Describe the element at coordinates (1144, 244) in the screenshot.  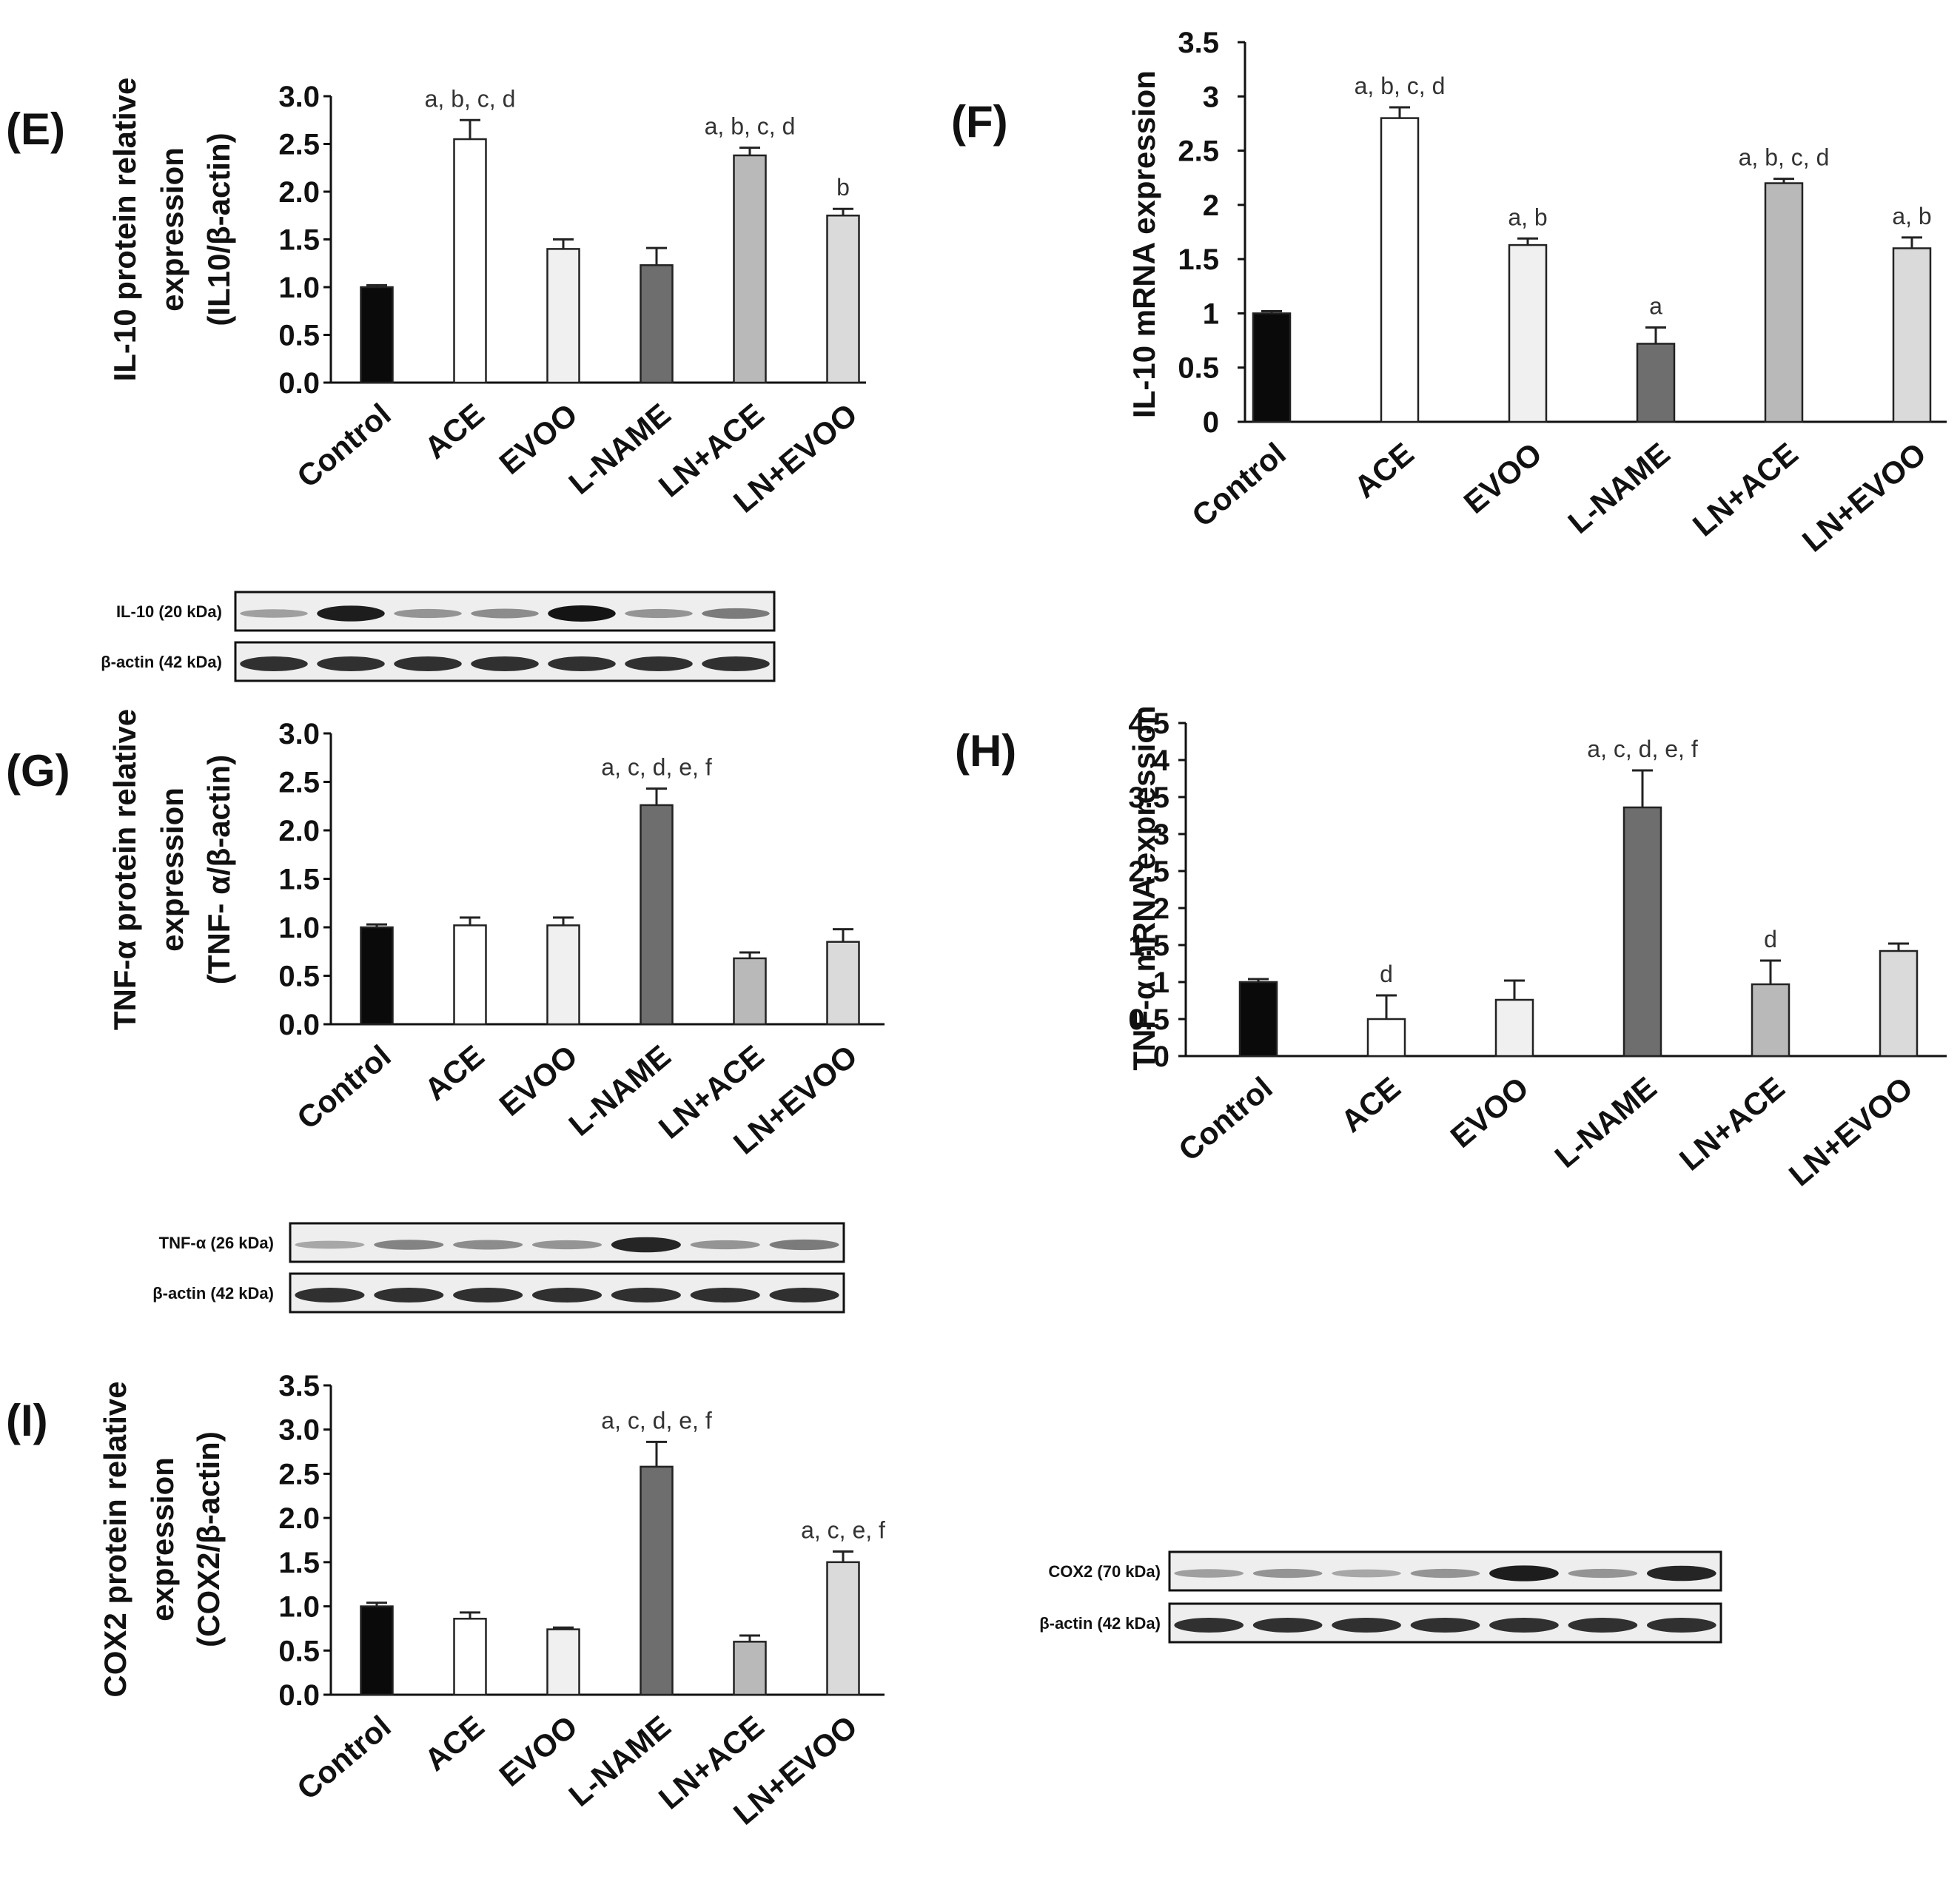
I see `y-axis-title: IL-10 mRNA expression` at that location.